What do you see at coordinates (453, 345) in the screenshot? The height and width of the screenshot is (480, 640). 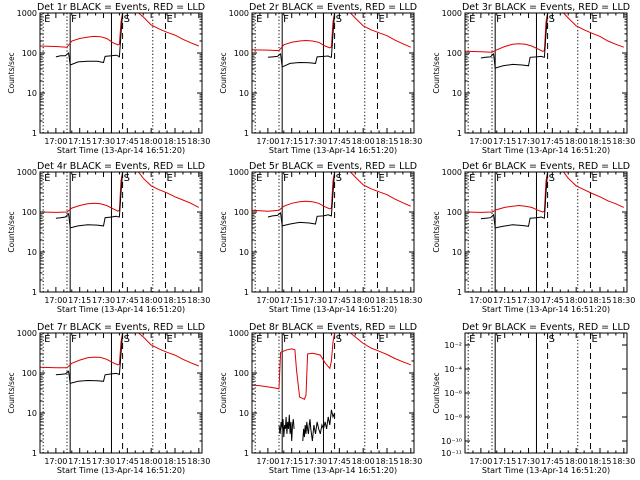 I see `y-tick-label: 10⁻²` at bounding box center [453, 345].